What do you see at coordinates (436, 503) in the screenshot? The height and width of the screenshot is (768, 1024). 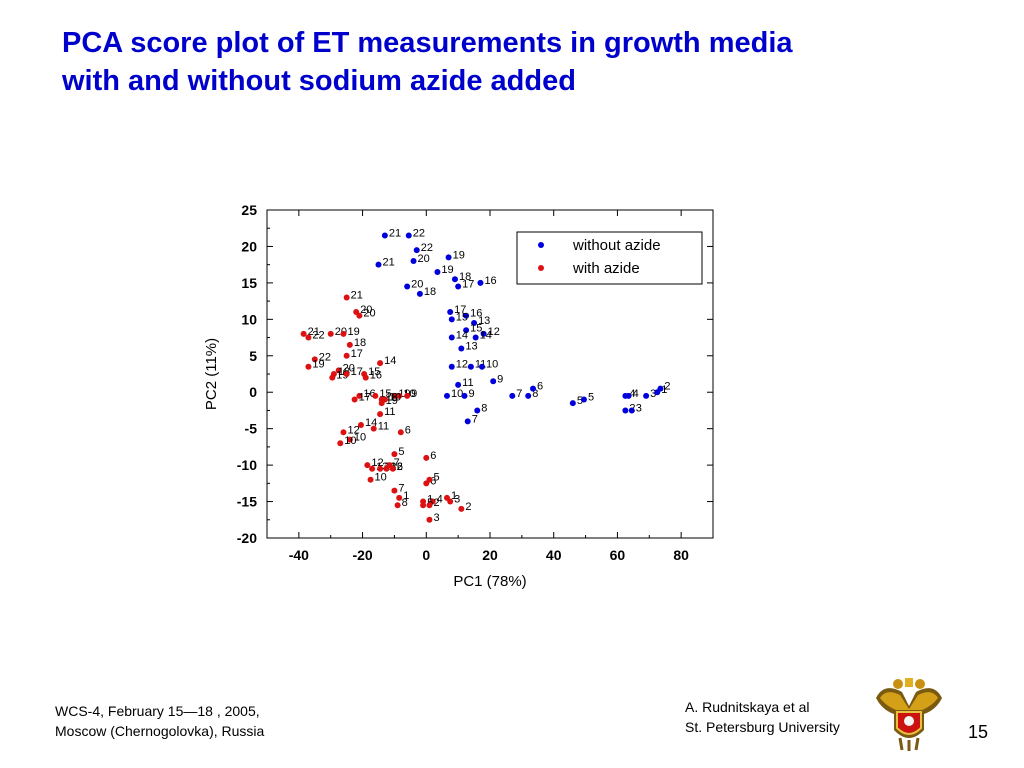 I see `point-label: 2` at bounding box center [436, 503].